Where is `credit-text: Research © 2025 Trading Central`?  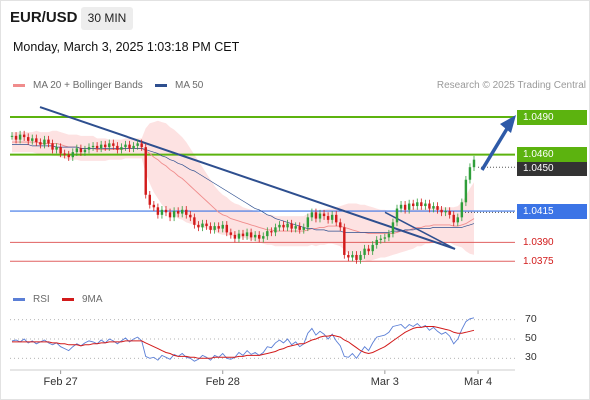 credit-text: Research © 2025 Trading Central is located at coordinates (511, 85).